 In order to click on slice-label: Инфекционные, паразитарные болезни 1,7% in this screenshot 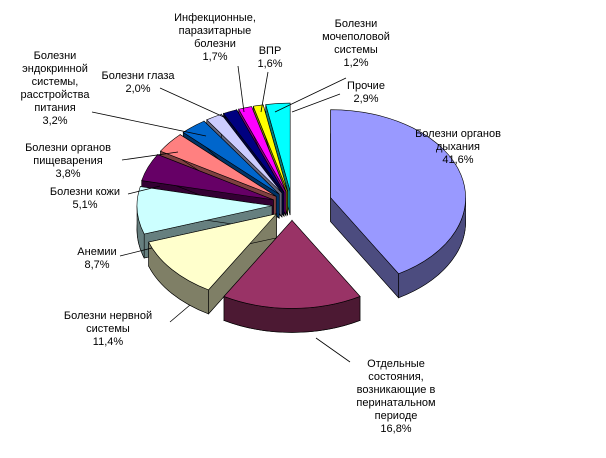, I will do `click(215, 38)`.